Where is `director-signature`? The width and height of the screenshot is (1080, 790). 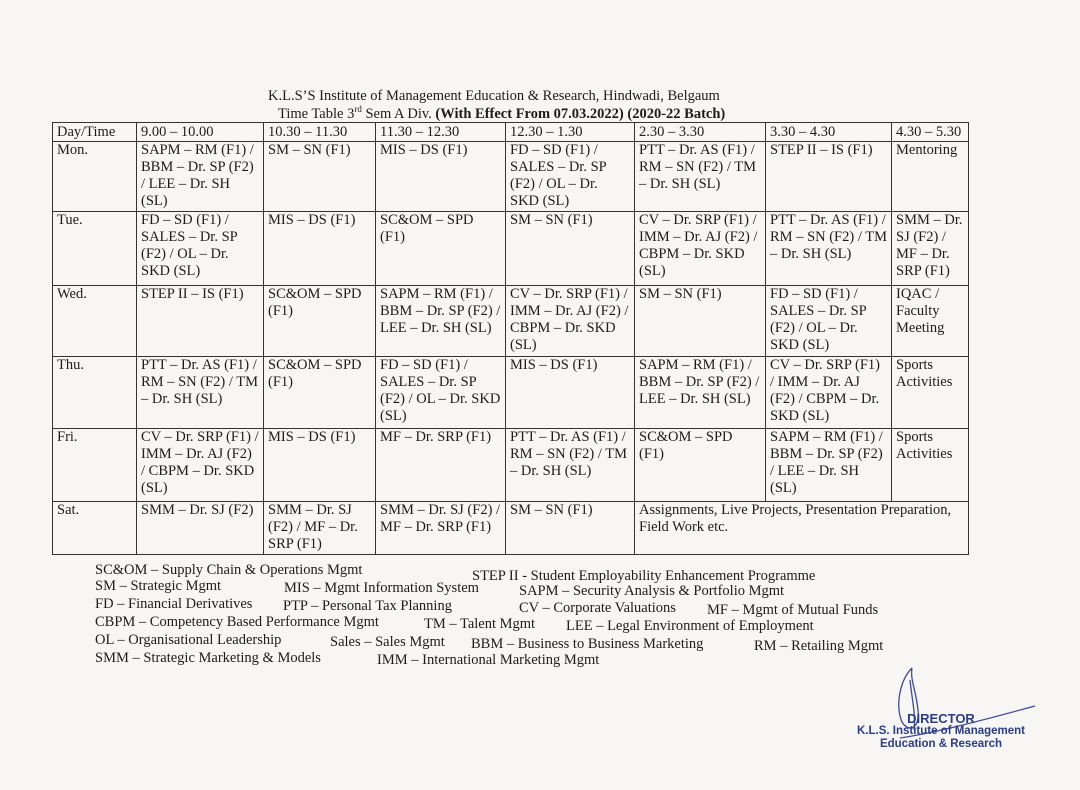
director-signature is located at coordinates (967, 703).